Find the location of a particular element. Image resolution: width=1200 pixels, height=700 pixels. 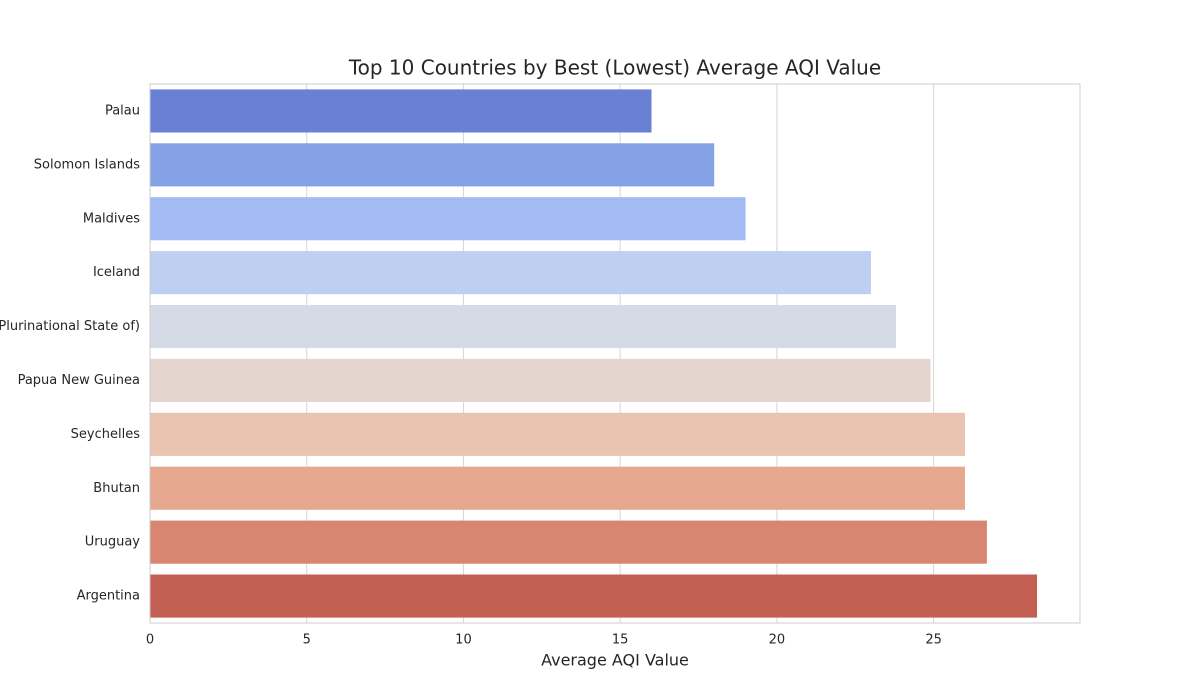

x-tick-label: 5 is located at coordinates (307, 640).